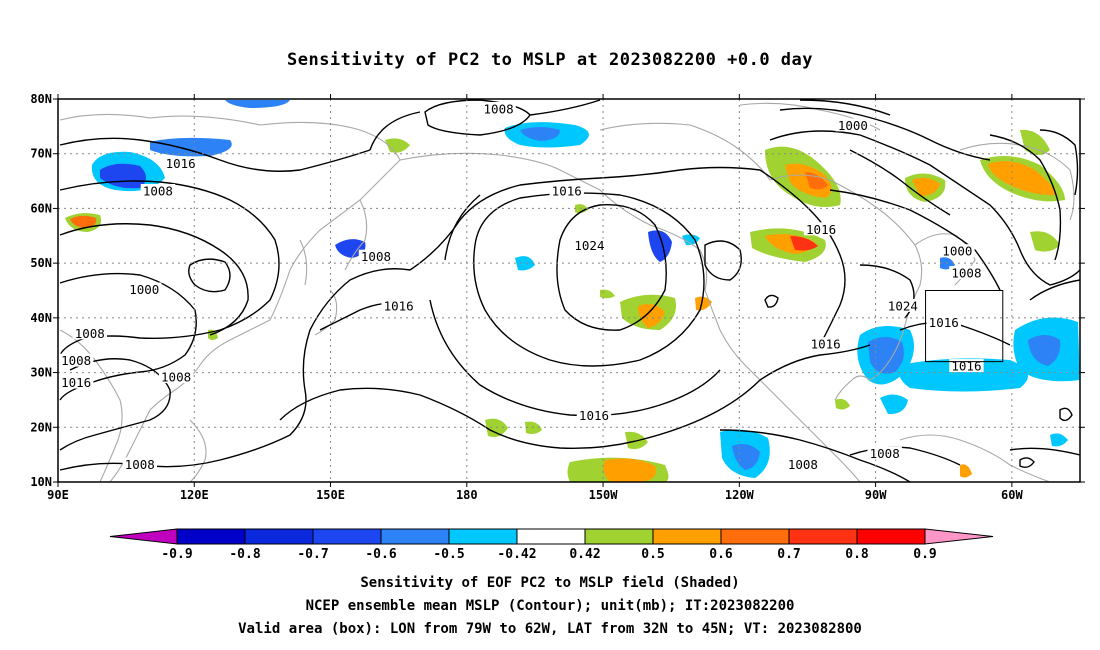 This screenshot has height=650, width=1100. I want to click on colorbar-label: -0.8, so click(244, 554).